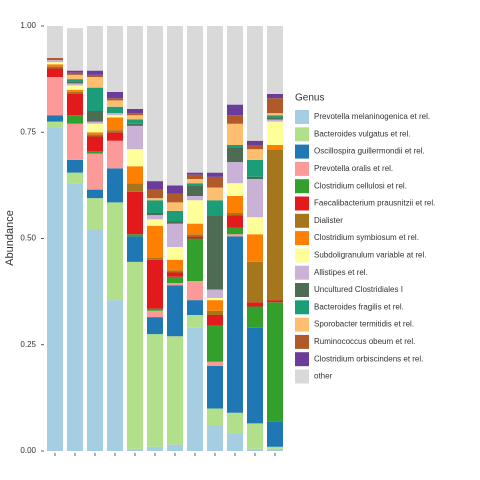 The width and height of the screenshot is (480, 480). I want to click on legend-label: Subdoligranulum variable at rel., so click(370, 255).